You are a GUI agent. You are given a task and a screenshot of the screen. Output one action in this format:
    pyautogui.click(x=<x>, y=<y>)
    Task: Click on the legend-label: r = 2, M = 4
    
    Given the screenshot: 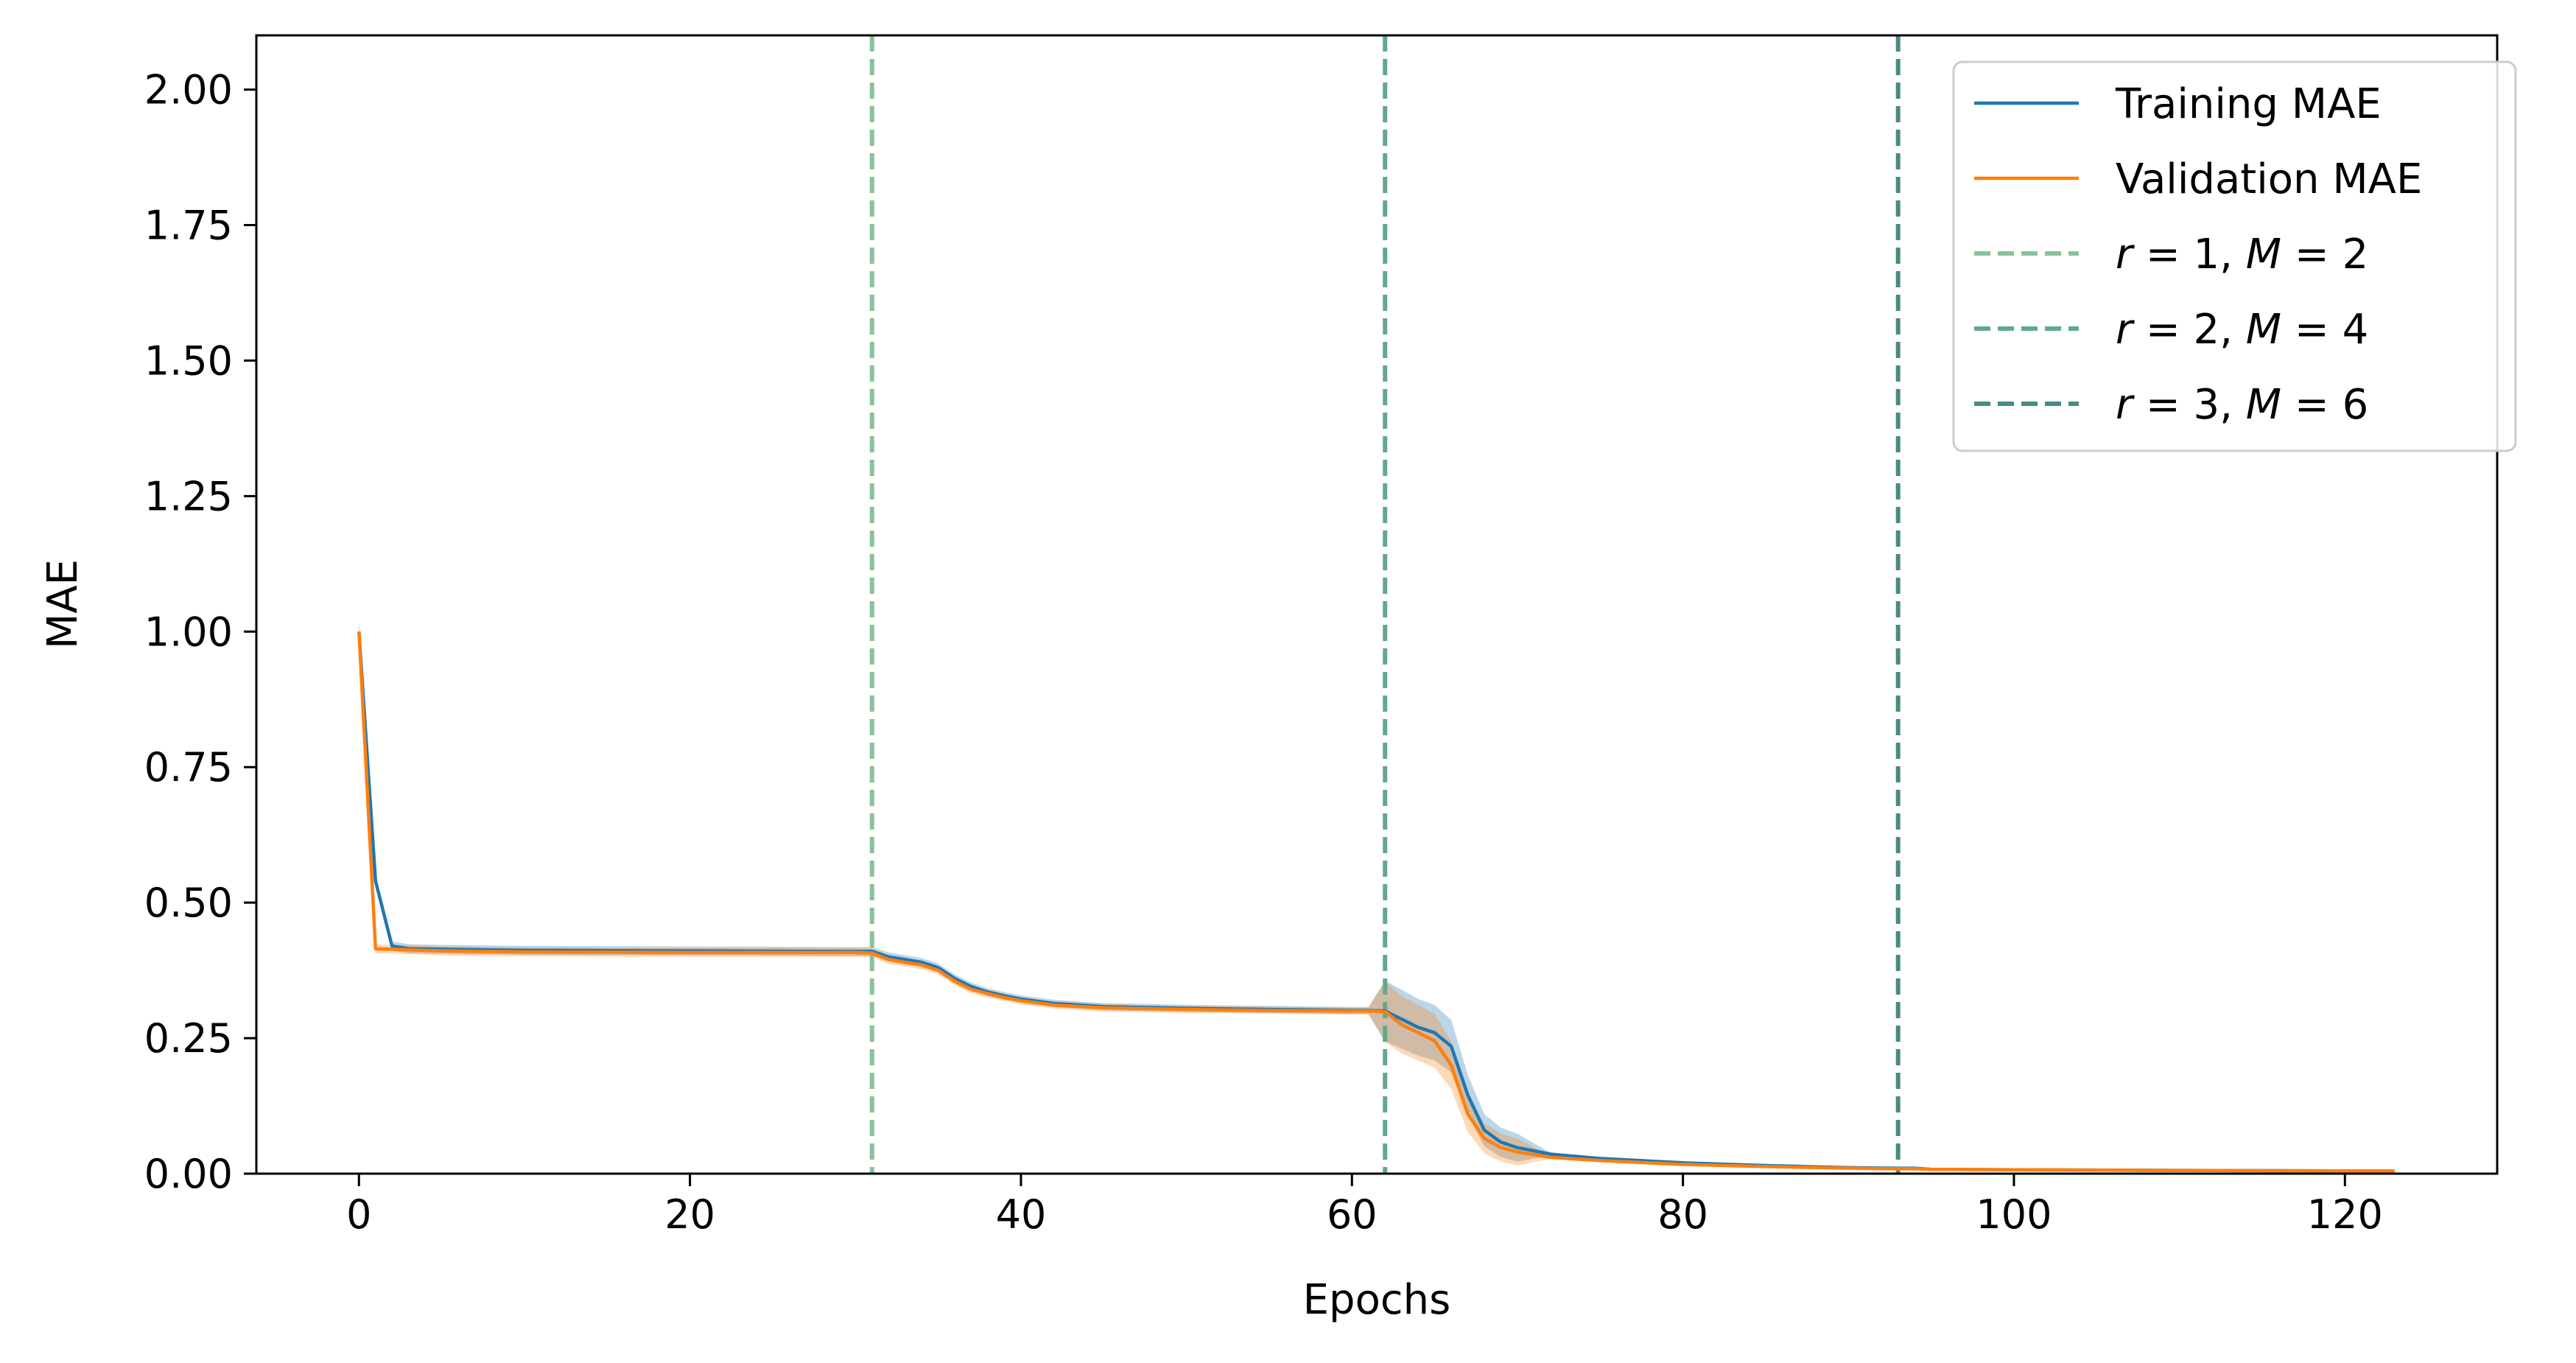 What is the action you would take?
    pyautogui.click(x=2242, y=330)
    